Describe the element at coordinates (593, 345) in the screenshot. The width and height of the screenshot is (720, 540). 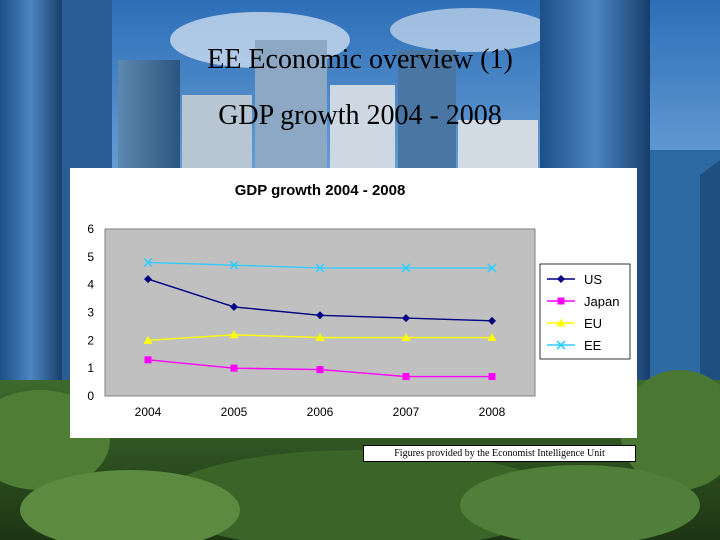
I see `legend-label: EE` at that location.